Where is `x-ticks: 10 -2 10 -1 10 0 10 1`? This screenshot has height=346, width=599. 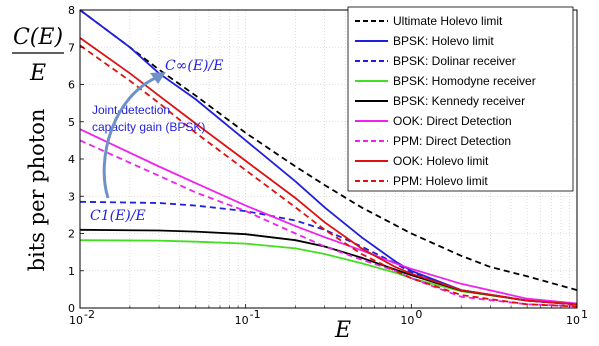
x-ticks: 10 -2 10 -1 10 0 10 1 is located at coordinates (328, 315).